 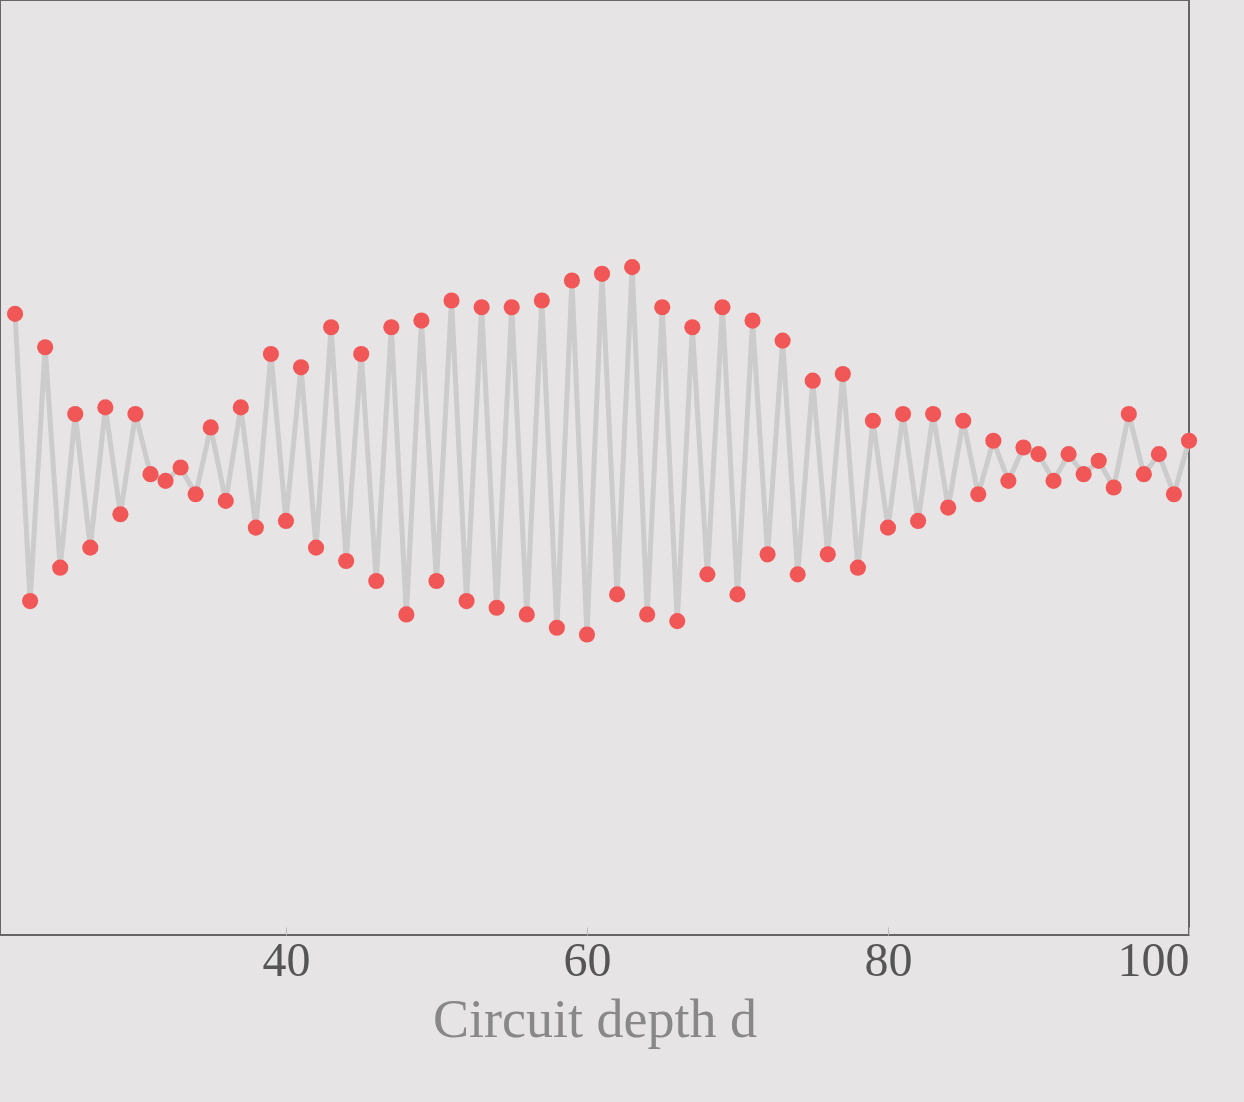 What do you see at coordinates (286, 959) in the screenshot?
I see `x-tick-label: 40` at bounding box center [286, 959].